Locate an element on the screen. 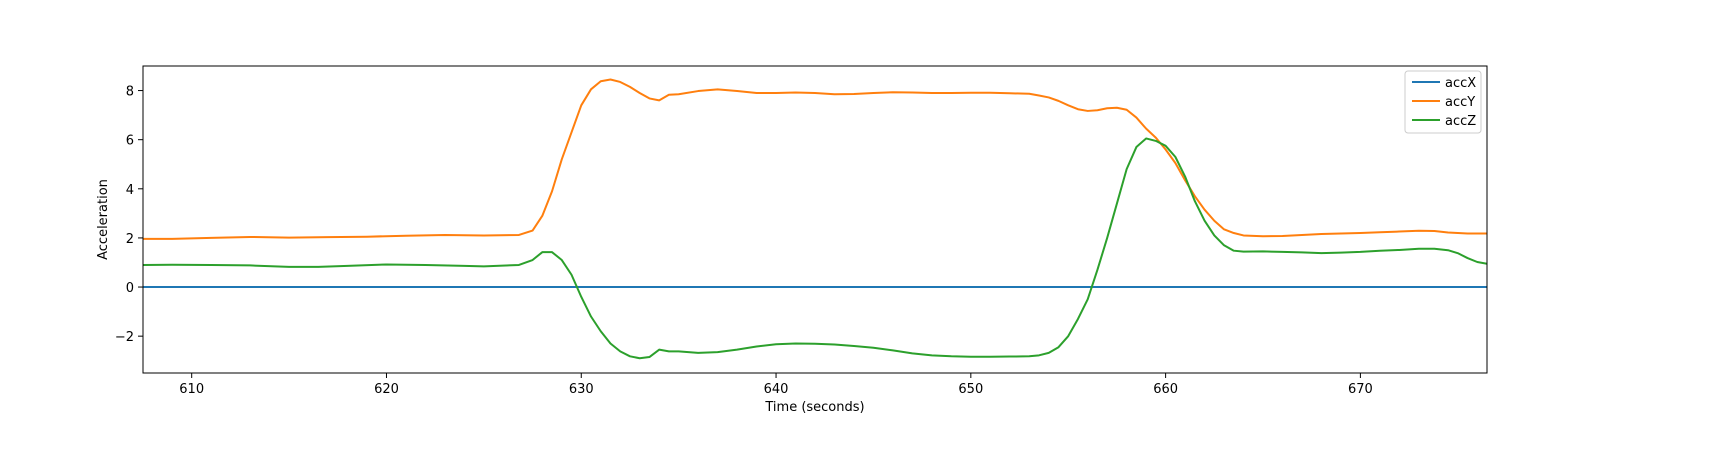 This screenshot has height=465, width=1736. legend: accX accY accZ is located at coordinates (1443, 102).